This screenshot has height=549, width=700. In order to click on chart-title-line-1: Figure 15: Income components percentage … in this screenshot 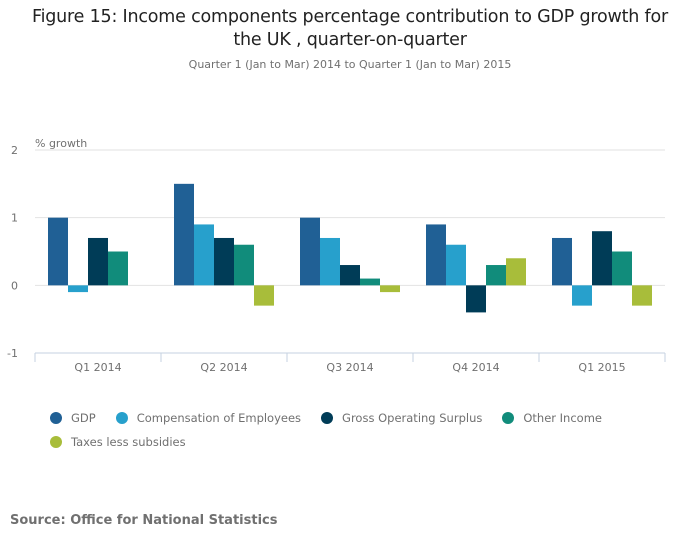, I will do `click(350, 17)`.